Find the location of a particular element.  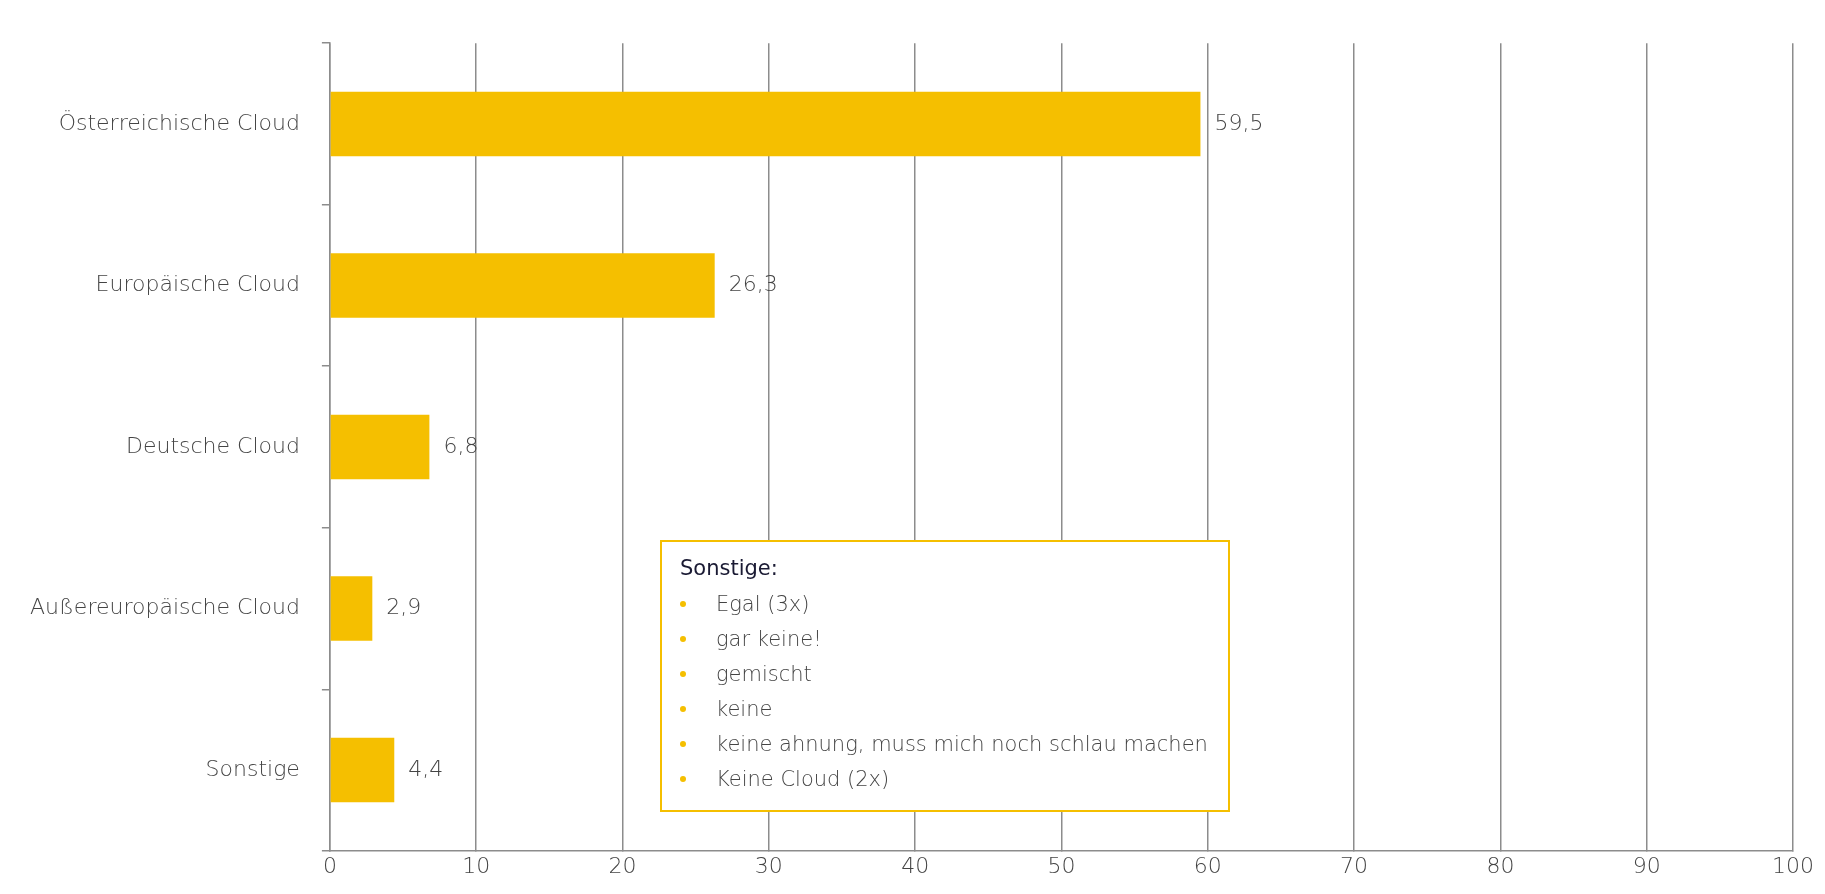

x-tick-label: 40 is located at coordinates (915, 865).